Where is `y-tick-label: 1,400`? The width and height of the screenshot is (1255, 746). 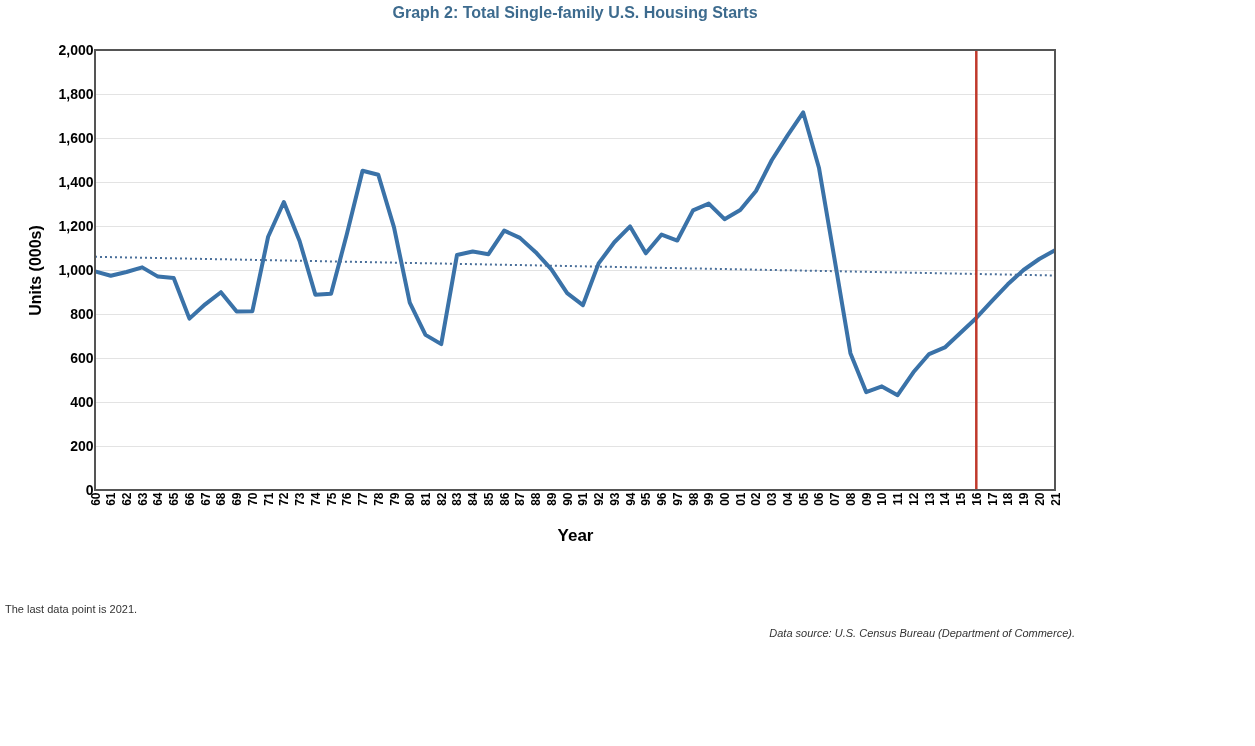
y-tick-label: 1,400 is located at coordinates (76, 181).